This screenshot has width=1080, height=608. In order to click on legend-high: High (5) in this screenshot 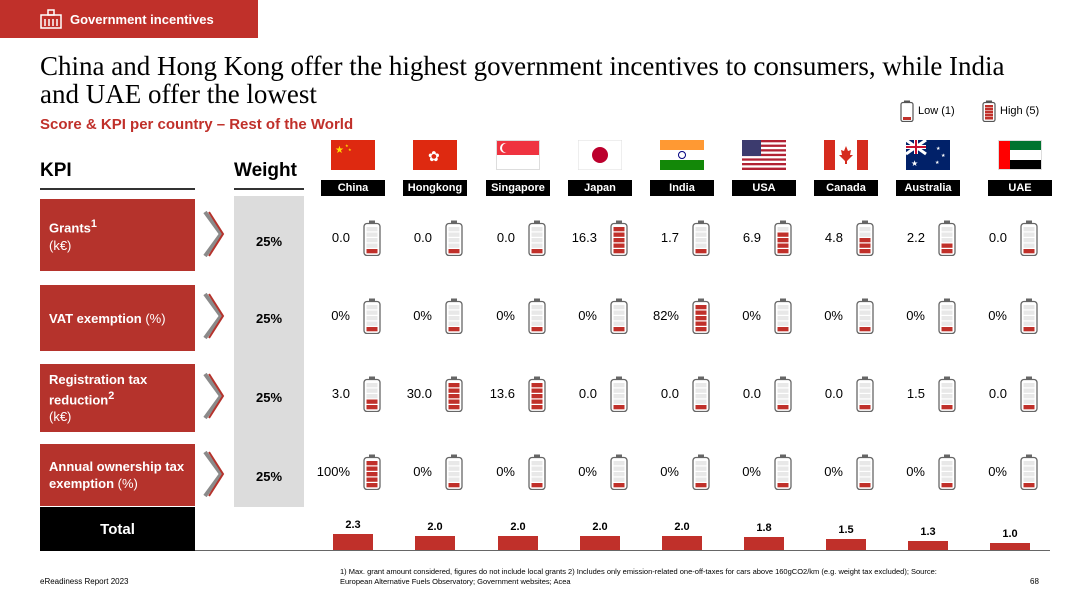, I will do `click(1010, 111)`.